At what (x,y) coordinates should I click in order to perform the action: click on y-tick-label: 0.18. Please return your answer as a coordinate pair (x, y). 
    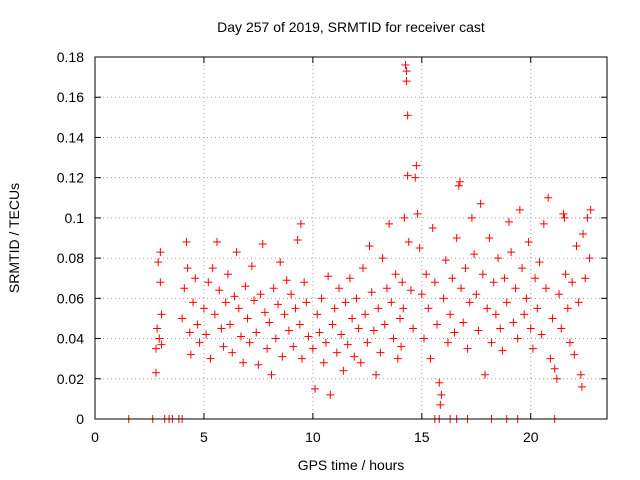
    Looking at the image, I should click on (70, 57).